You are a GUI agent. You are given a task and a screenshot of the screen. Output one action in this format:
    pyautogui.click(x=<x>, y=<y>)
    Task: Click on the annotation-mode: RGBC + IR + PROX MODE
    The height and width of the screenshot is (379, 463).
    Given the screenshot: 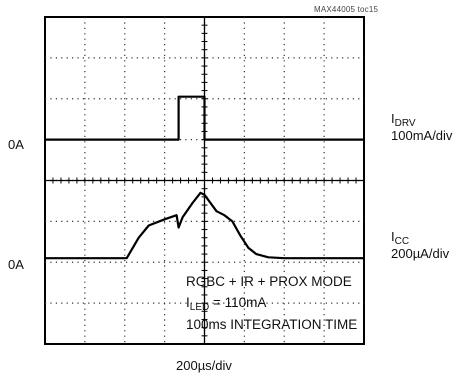 What is the action you would take?
    pyautogui.click(x=269, y=281)
    